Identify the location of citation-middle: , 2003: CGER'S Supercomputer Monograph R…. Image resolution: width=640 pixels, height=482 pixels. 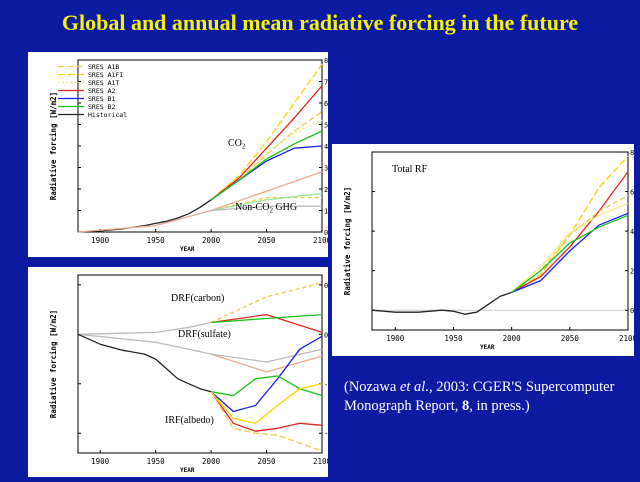
(479, 396).